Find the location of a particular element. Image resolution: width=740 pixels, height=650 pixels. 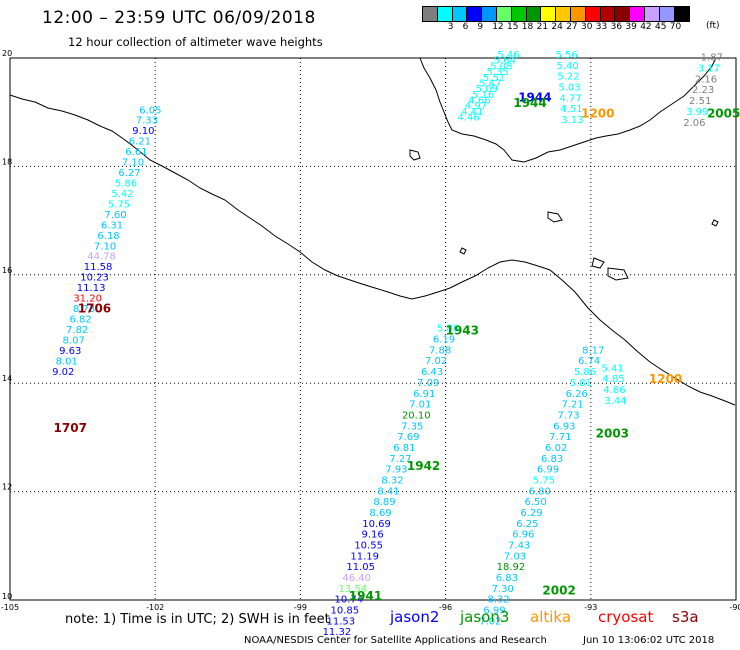

wave-height-value: 5.08 is located at coordinates (501, 66).